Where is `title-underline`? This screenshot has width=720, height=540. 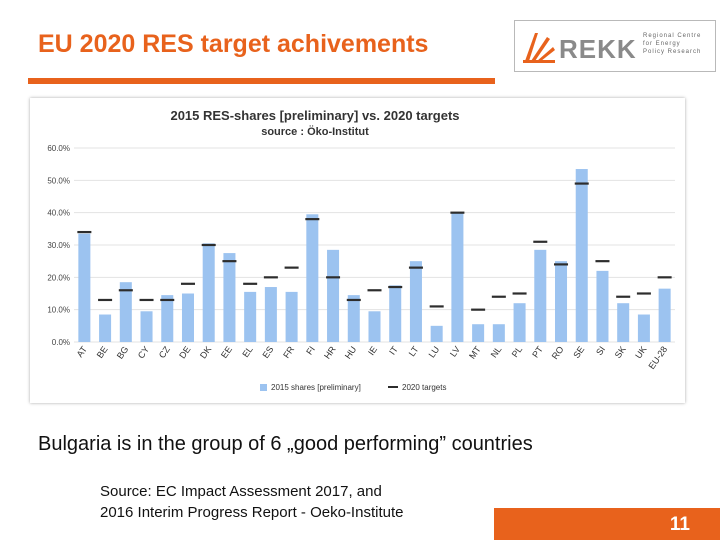 title-underline is located at coordinates (261, 81).